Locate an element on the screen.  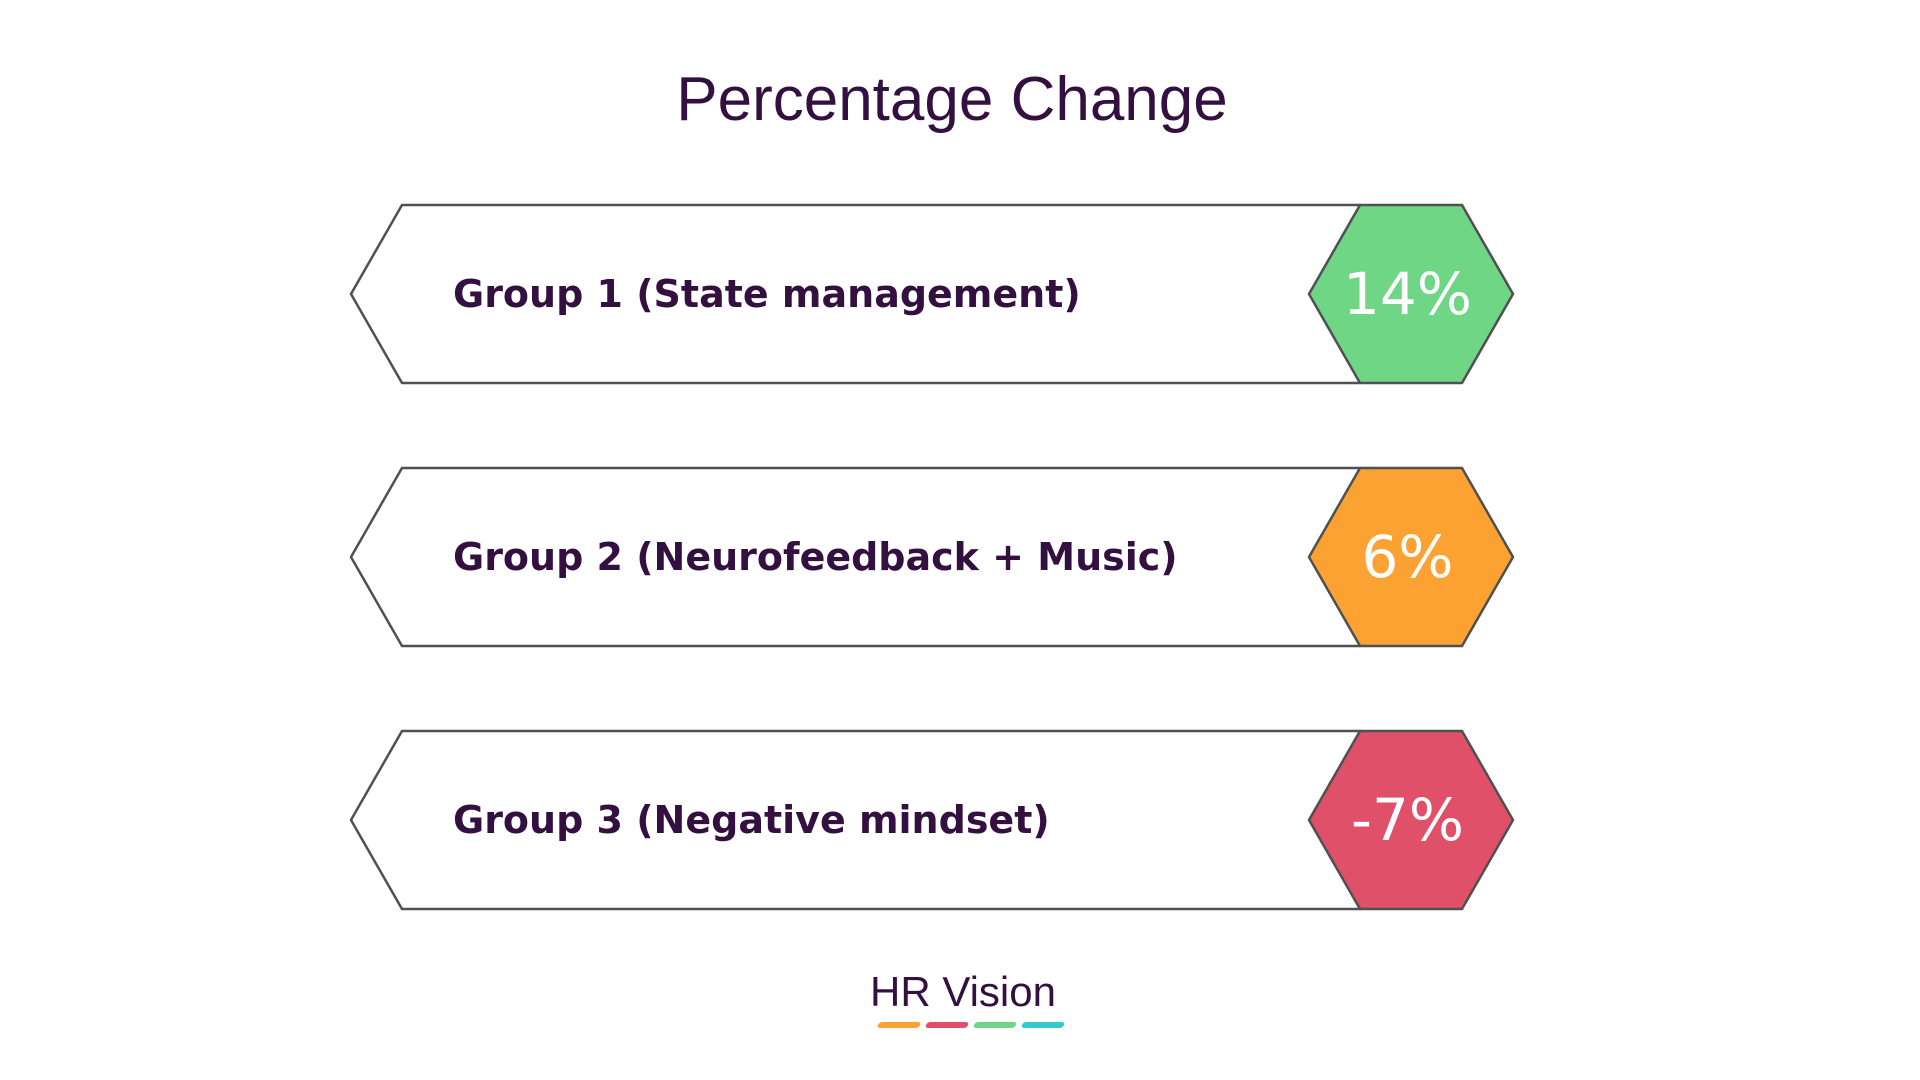
group-row-2: Group 2 (Neurofeedback + Music) 6% is located at coordinates (932, 557).